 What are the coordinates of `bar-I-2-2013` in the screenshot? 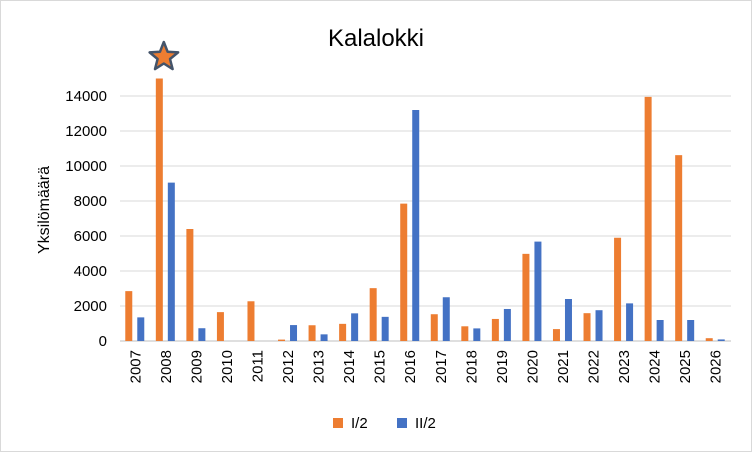 It's located at (312, 333).